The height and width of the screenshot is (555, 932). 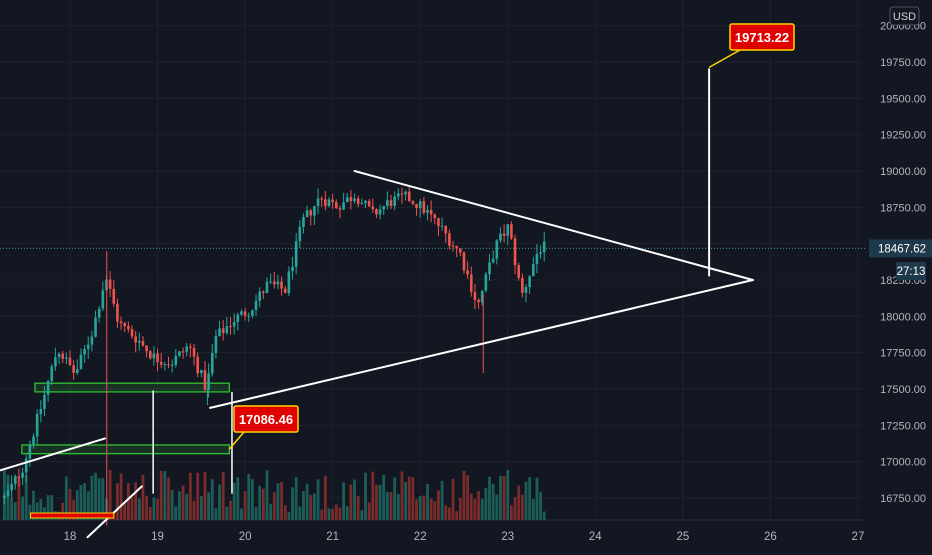 What do you see at coordinates (682, 537) in the screenshot?
I see `time-tick-label: 25` at bounding box center [682, 537].